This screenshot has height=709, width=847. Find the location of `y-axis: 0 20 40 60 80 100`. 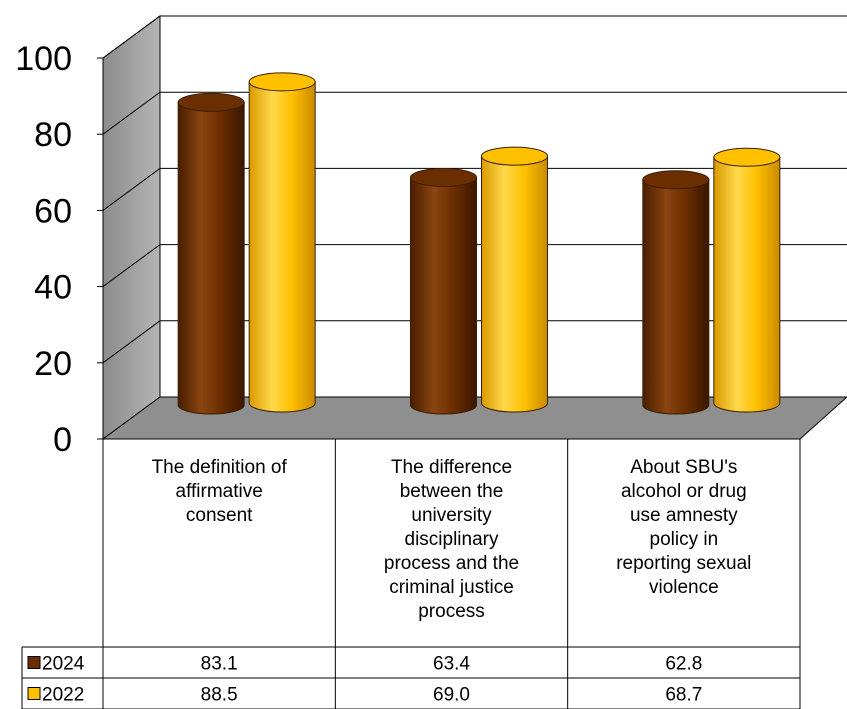

y-axis: 0 20 40 60 80 100 is located at coordinates (59, 249).